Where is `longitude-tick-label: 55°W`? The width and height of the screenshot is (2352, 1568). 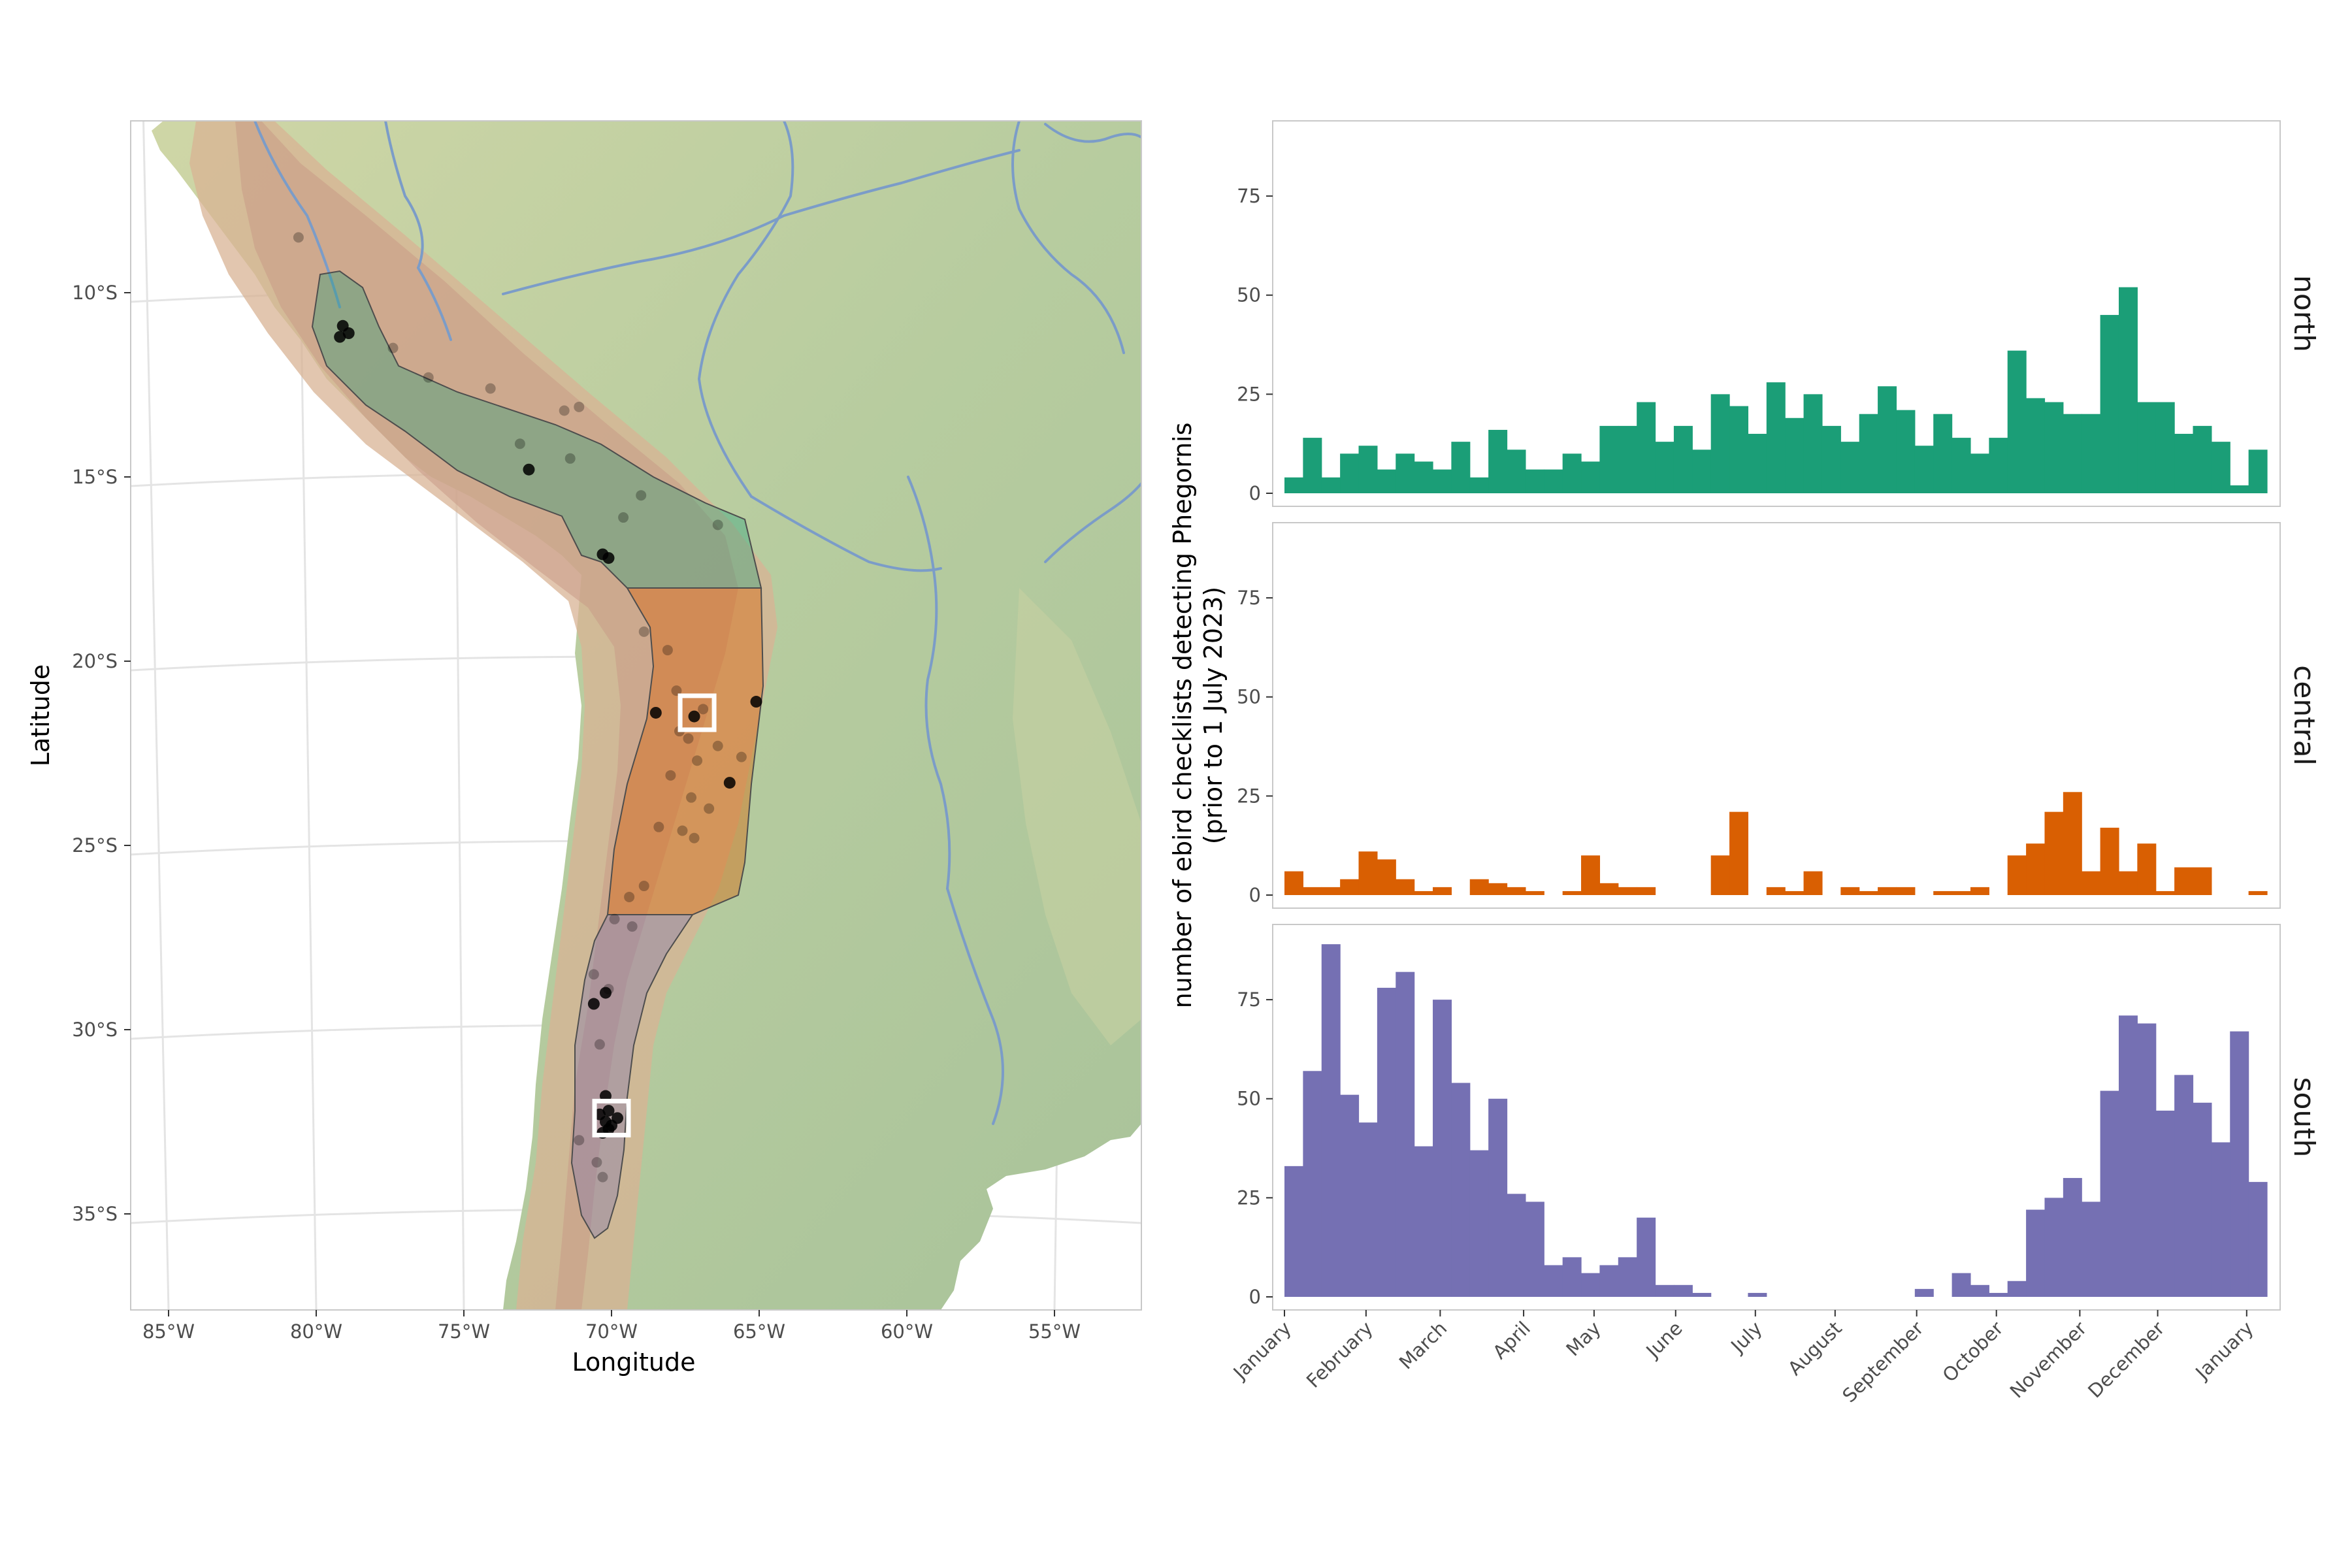 longitude-tick-label: 55°W is located at coordinates (1054, 1331).